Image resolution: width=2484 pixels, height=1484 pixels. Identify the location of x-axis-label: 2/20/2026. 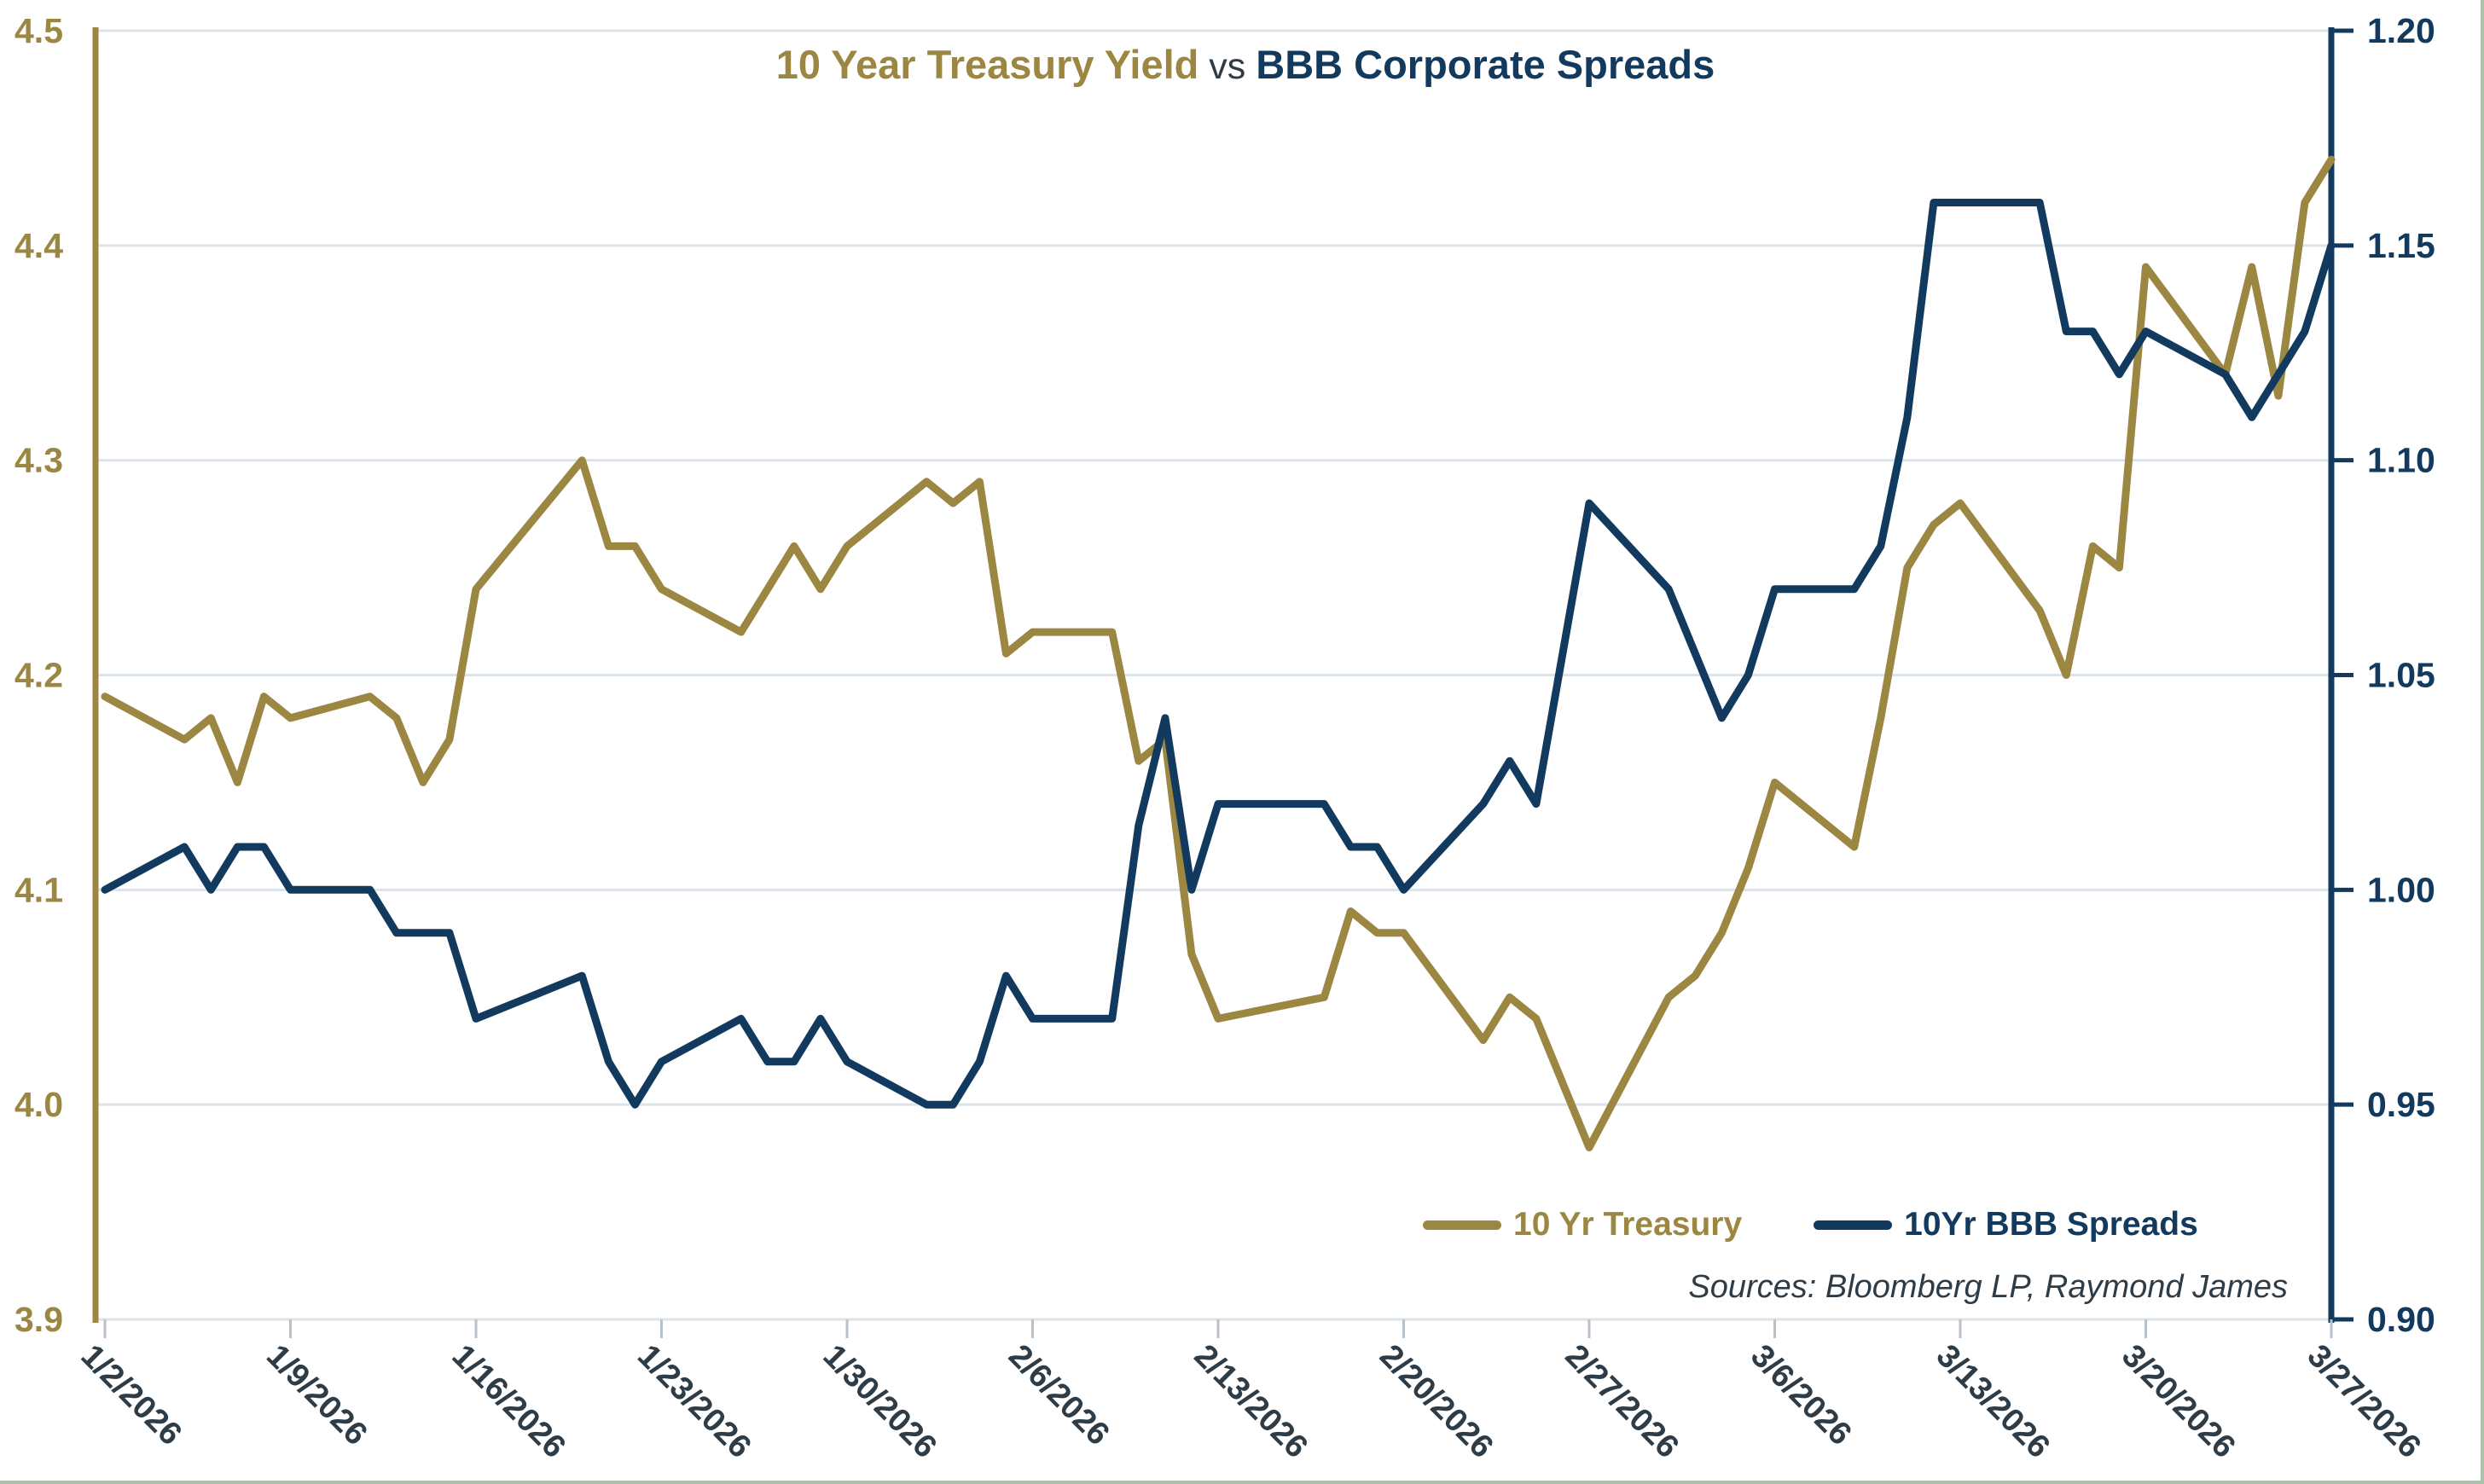
(1436, 1401).